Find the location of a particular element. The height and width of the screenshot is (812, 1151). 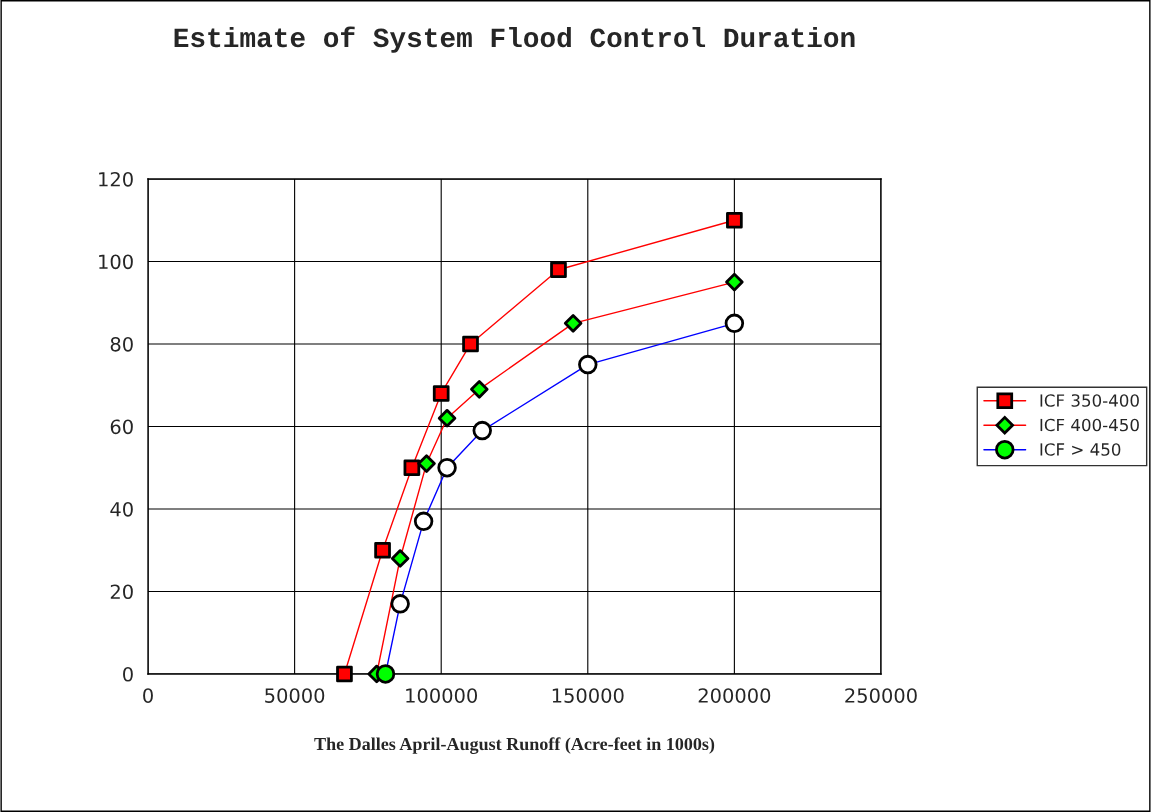

chart-title: Estimate of System Flood Control Duration is located at coordinates (514, 39).